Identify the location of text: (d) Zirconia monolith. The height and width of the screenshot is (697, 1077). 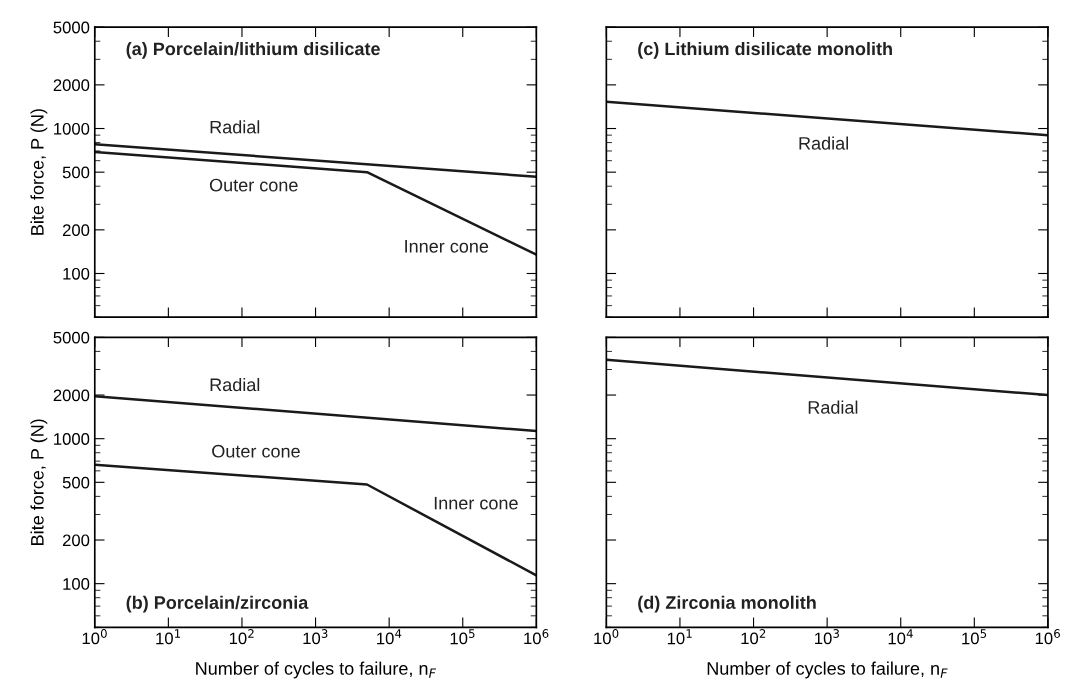
(727, 604).